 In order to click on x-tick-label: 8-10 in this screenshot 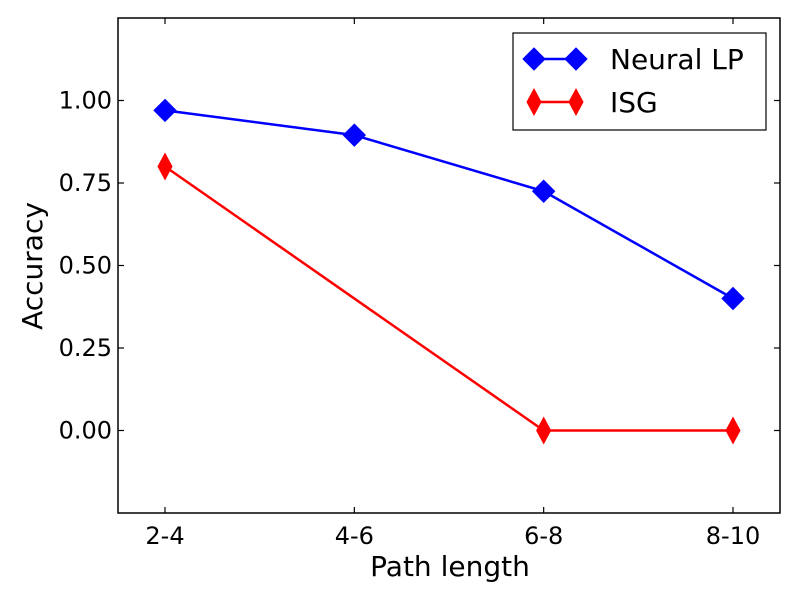, I will do `click(733, 536)`.